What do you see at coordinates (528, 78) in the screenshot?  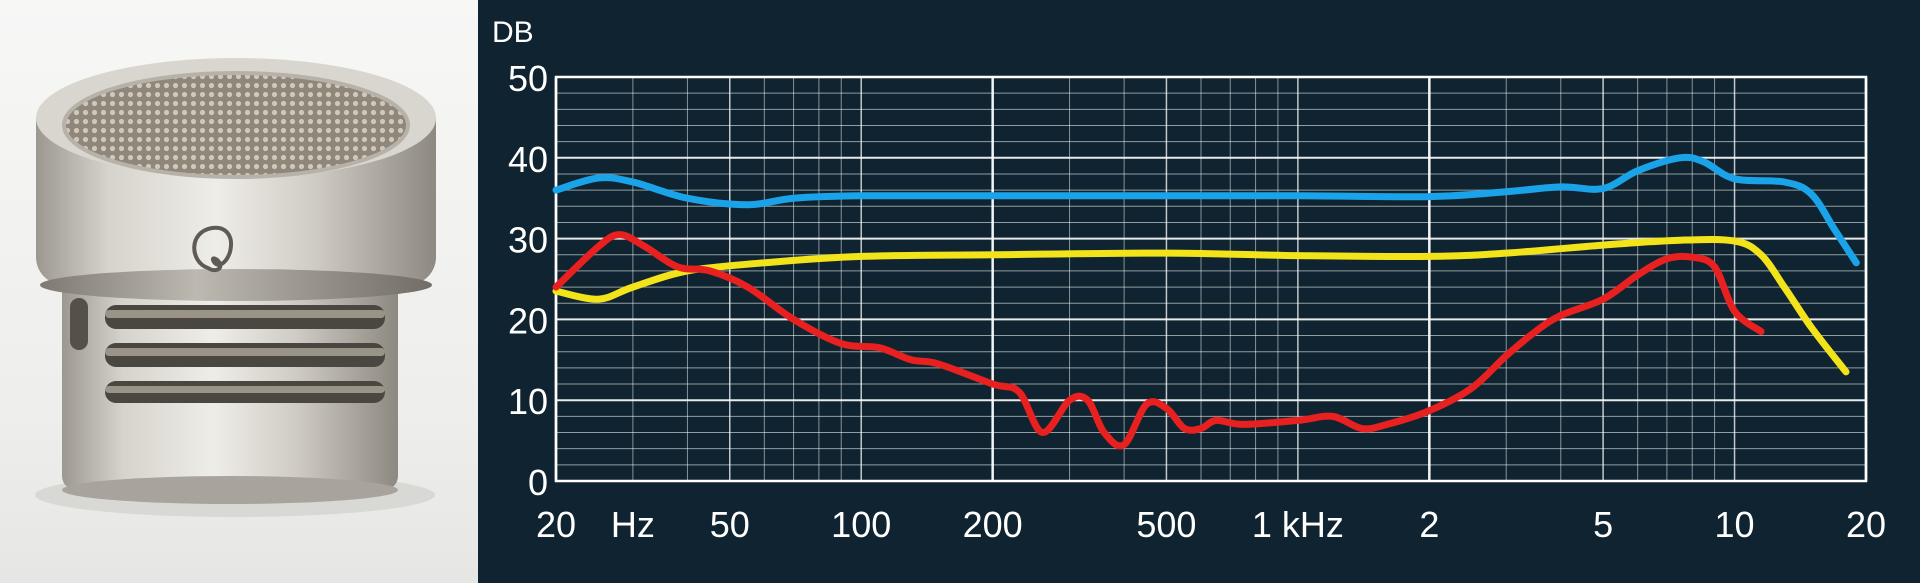 I see `y-tick-label: 50` at bounding box center [528, 78].